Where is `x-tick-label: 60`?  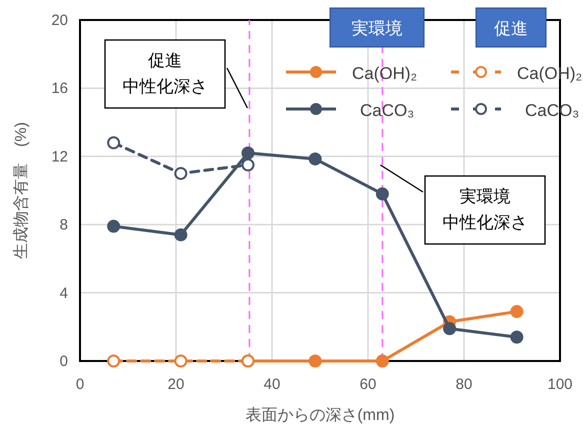 x-tick-label: 60 is located at coordinates (368, 384).